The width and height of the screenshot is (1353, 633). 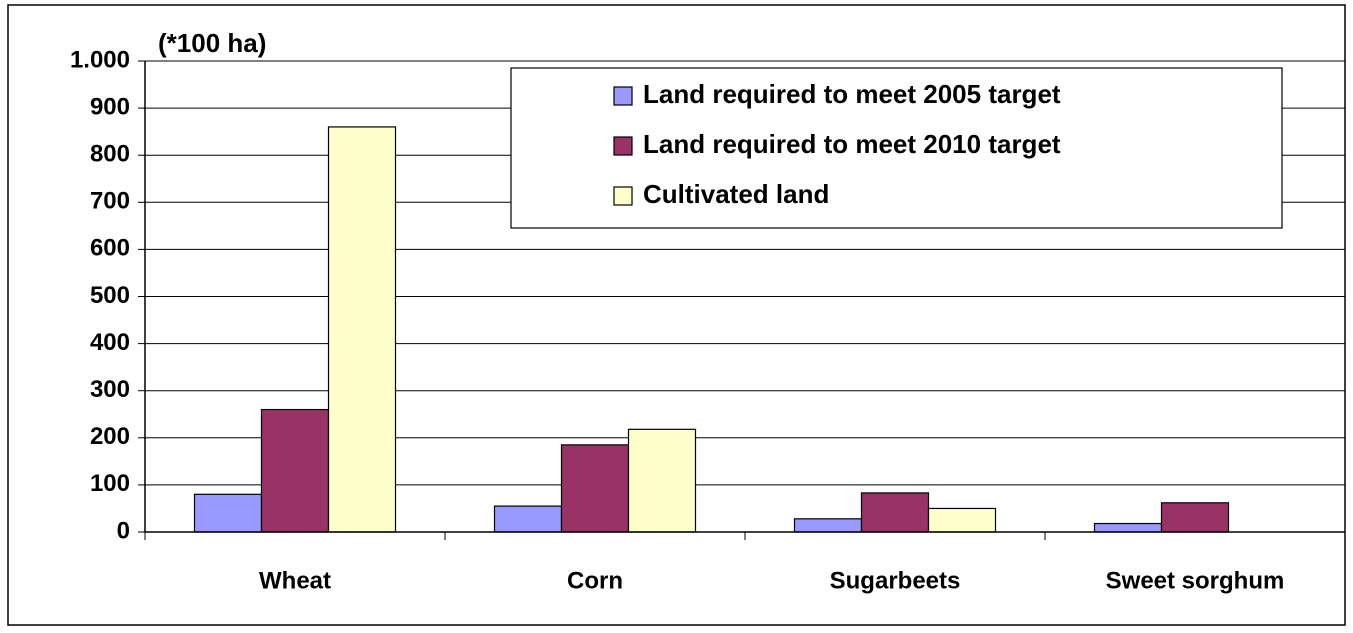 I want to click on y-axis-label: (*100 ha), so click(x=212, y=43).